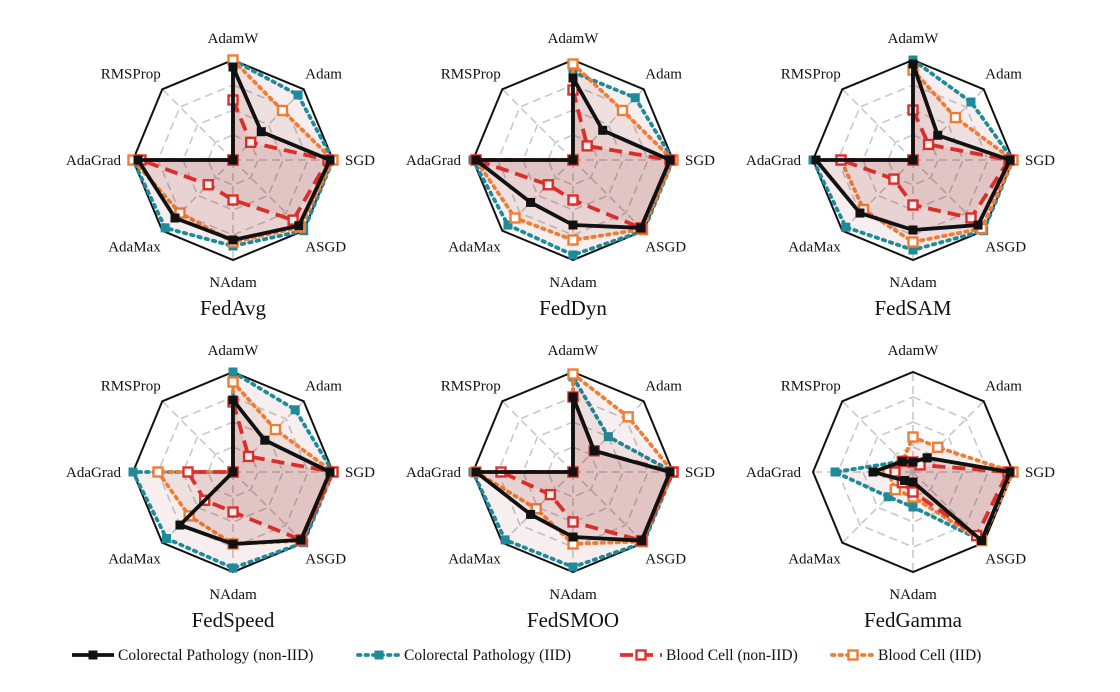 This screenshot has height=692, width=1120. What do you see at coordinates (360, 161) in the screenshot?
I see `axis-label-sgd: SGD` at bounding box center [360, 161].